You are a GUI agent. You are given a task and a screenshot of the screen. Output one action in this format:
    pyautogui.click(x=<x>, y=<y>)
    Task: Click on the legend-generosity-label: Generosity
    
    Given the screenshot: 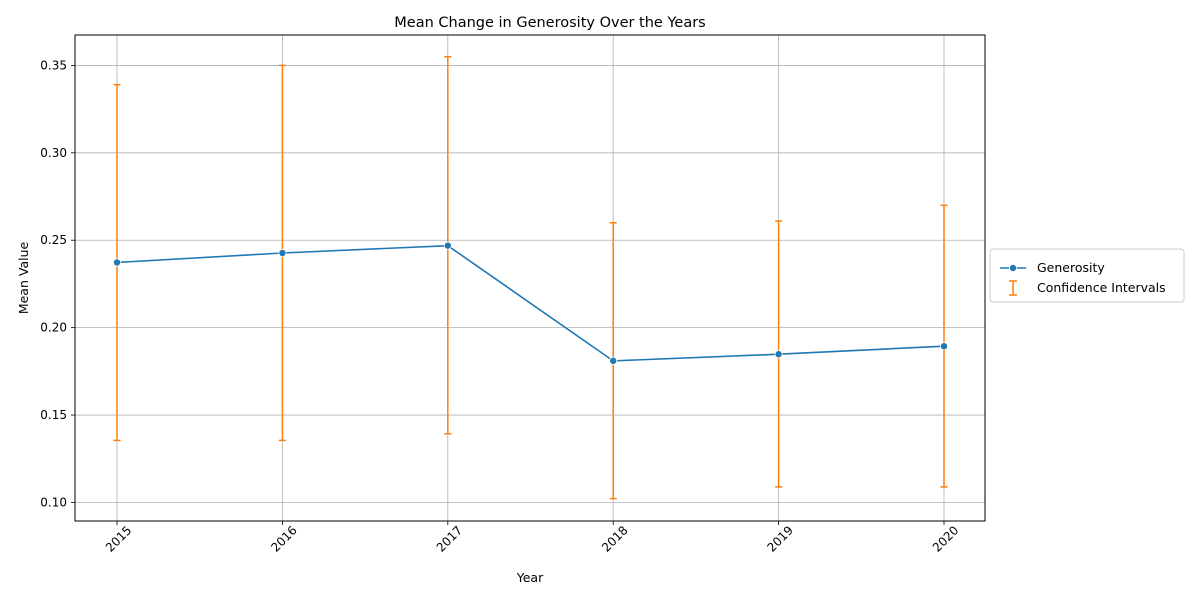 What is the action you would take?
    pyautogui.click(x=1071, y=267)
    